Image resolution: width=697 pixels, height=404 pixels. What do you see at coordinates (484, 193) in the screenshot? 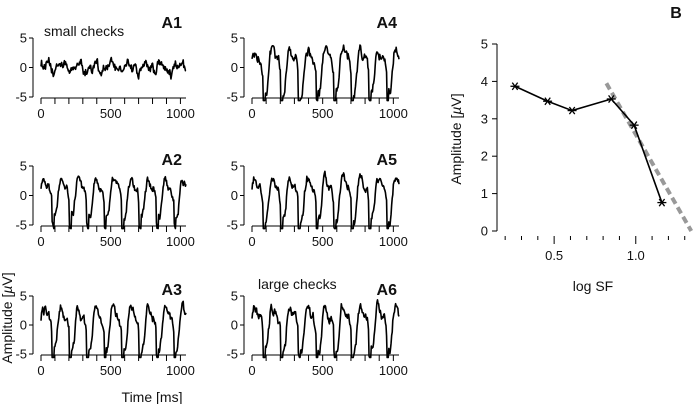
I see `b-y-tick-label: 1` at bounding box center [484, 193].